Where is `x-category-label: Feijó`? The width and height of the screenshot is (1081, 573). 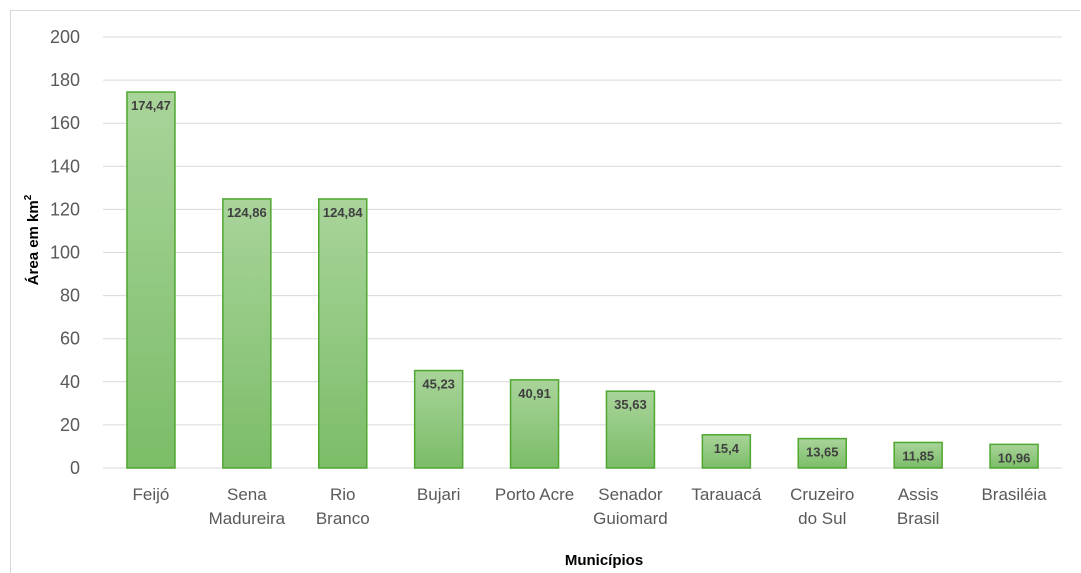 x-category-label: Feijó is located at coordinates (151, 494).